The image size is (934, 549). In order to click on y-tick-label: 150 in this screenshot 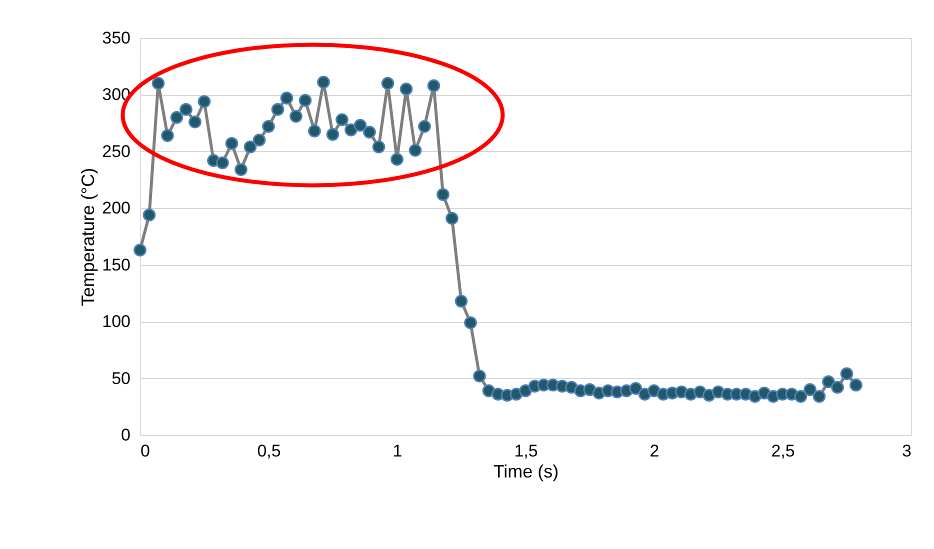, I will do `click(116, 264)`.